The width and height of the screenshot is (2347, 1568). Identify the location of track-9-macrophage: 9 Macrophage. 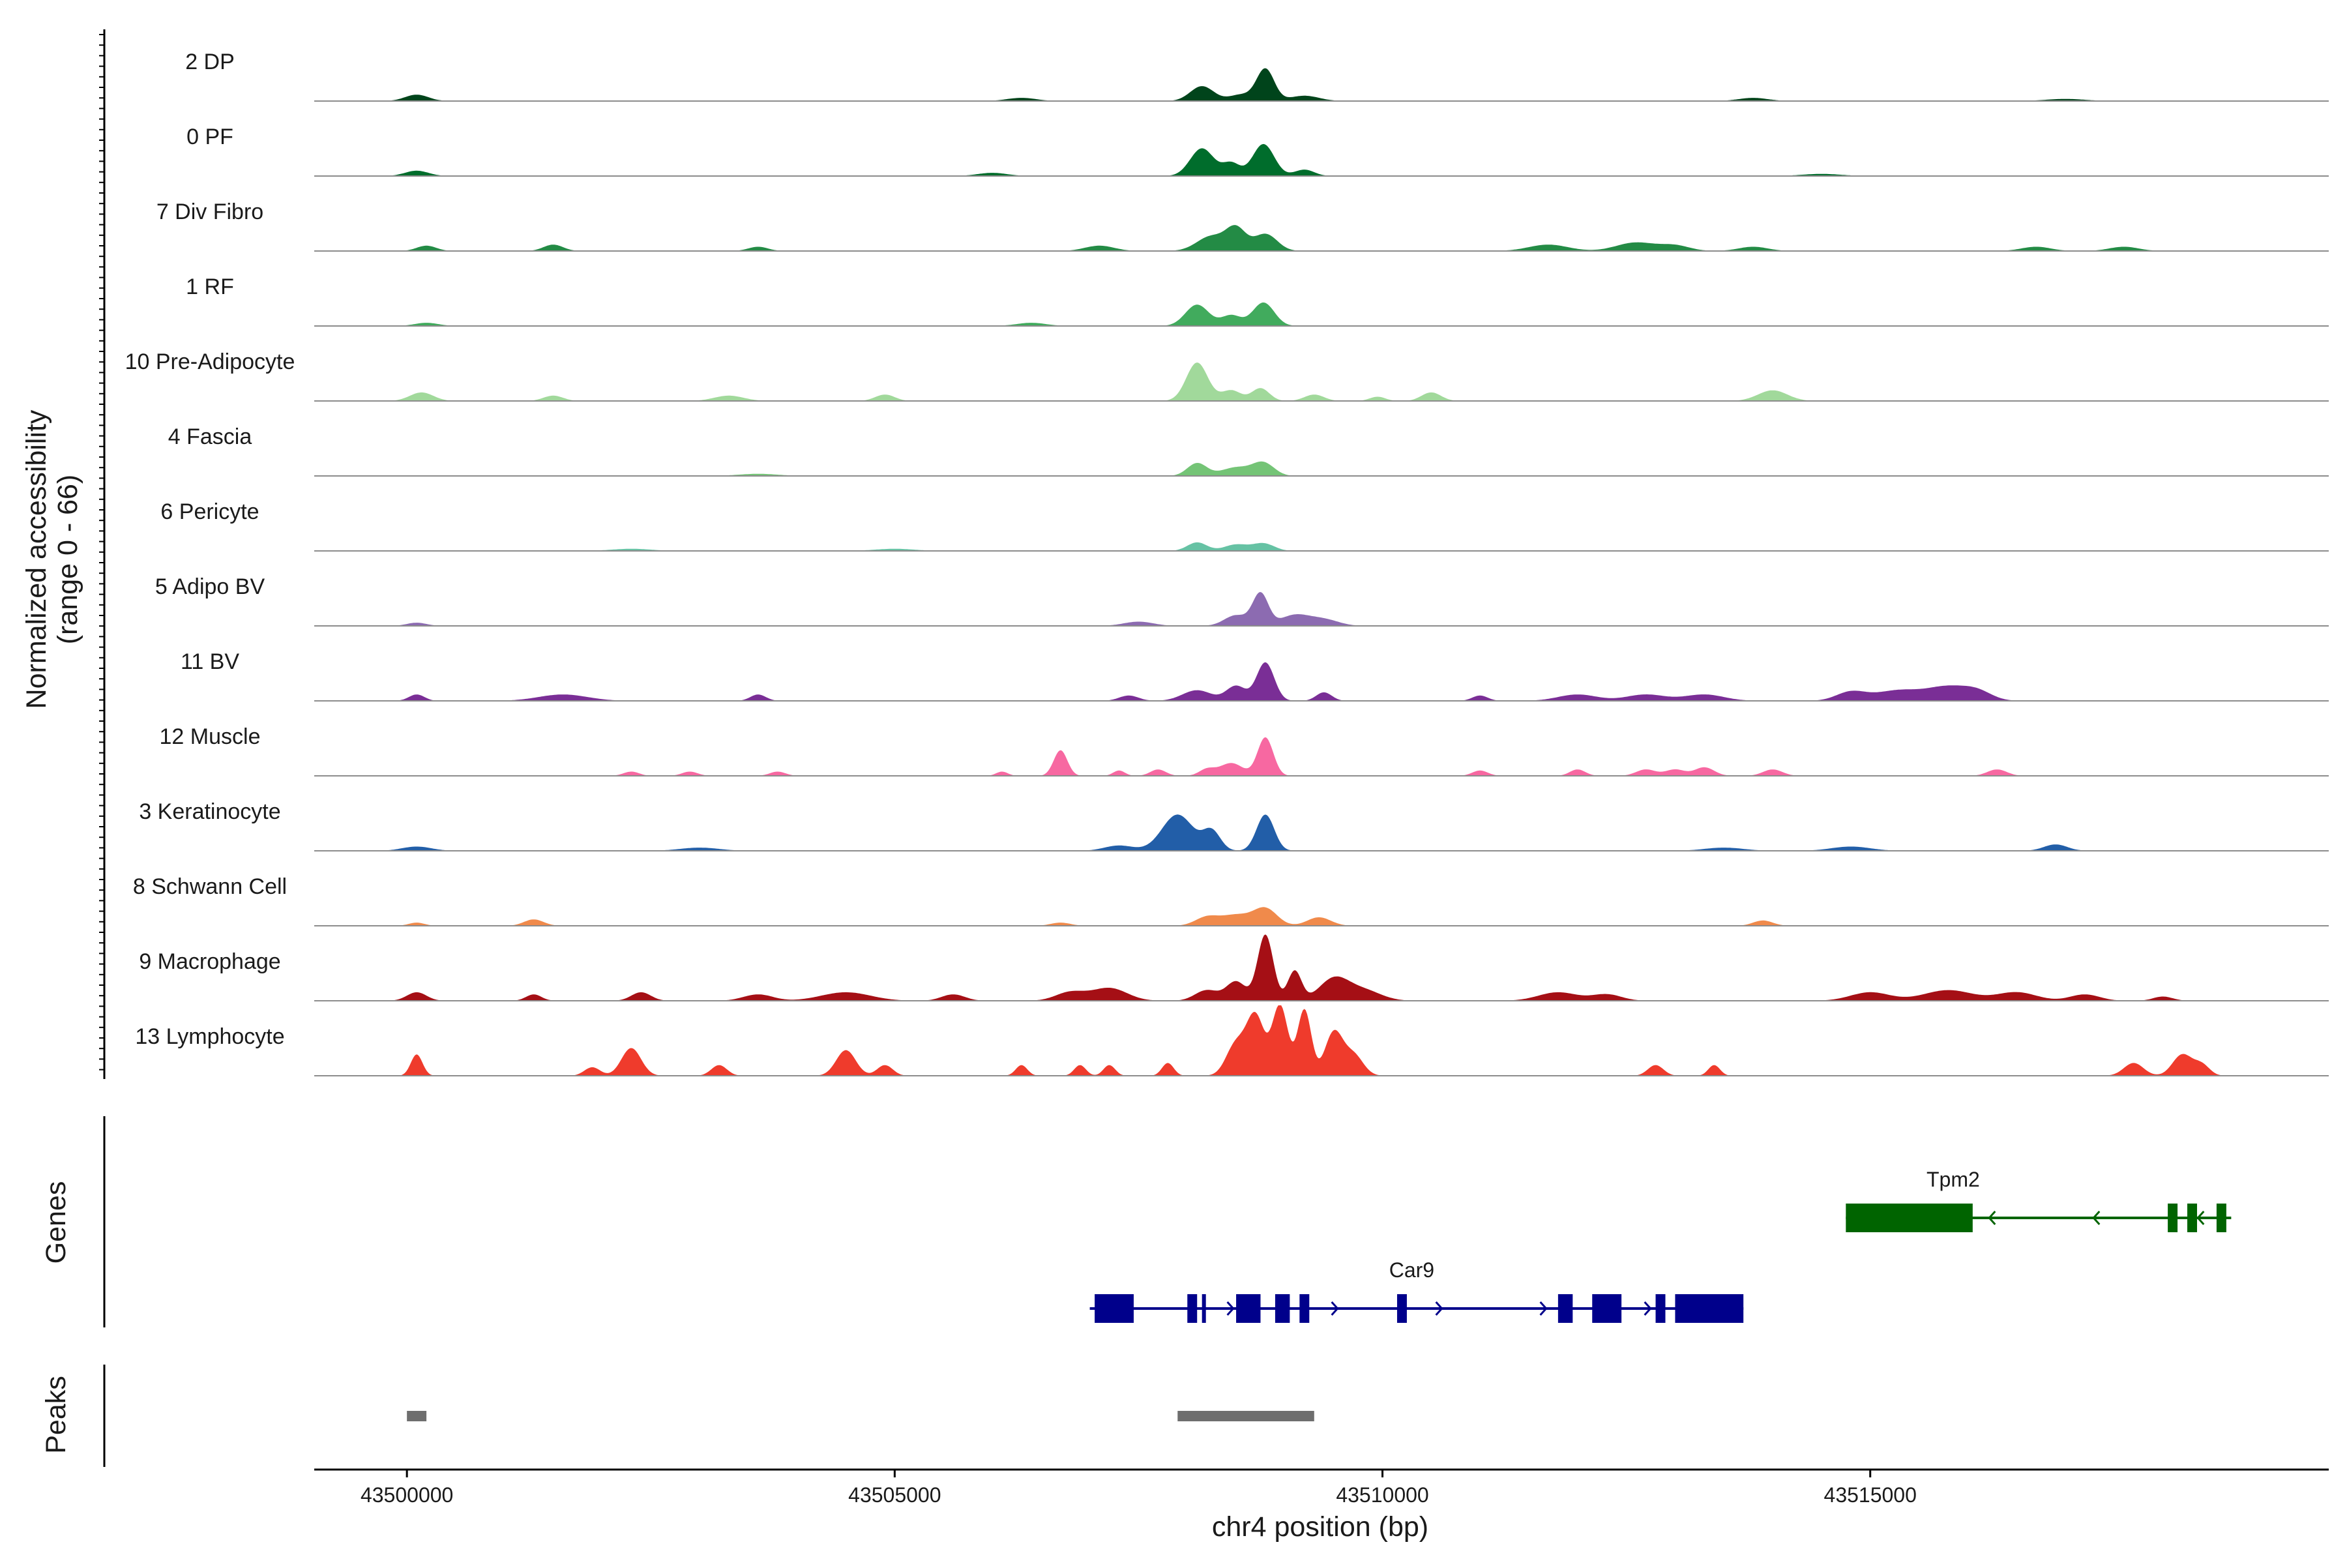
(1234, 968).